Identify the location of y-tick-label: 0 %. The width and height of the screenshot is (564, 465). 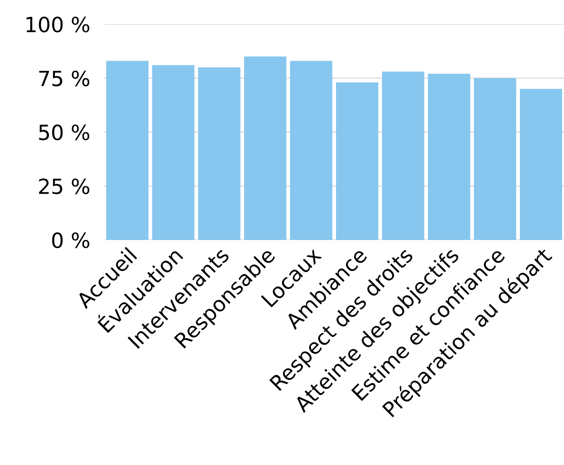
(71, 240).